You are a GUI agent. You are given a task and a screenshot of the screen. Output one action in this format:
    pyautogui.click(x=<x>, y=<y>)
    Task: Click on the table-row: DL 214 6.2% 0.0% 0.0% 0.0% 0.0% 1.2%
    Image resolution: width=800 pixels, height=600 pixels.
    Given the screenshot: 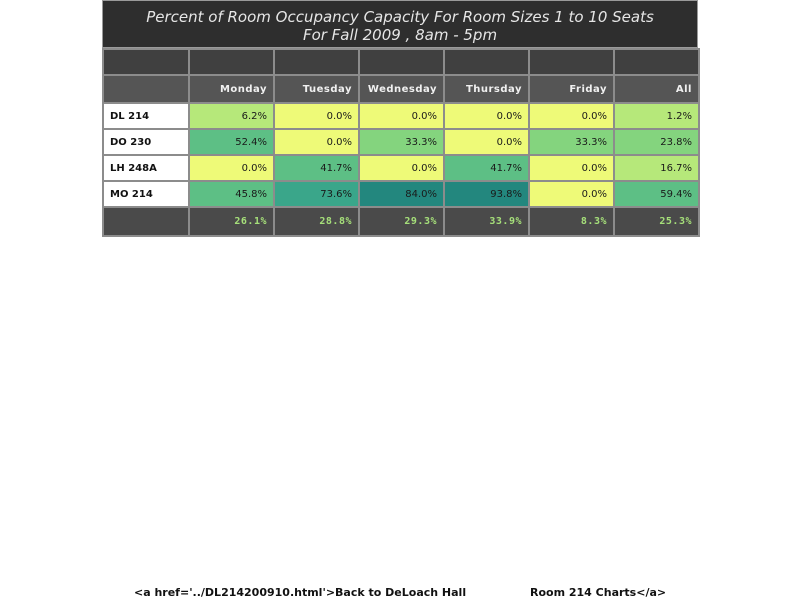 What is the action you would take?
    pyautogui.click(x=401, y=116)
    